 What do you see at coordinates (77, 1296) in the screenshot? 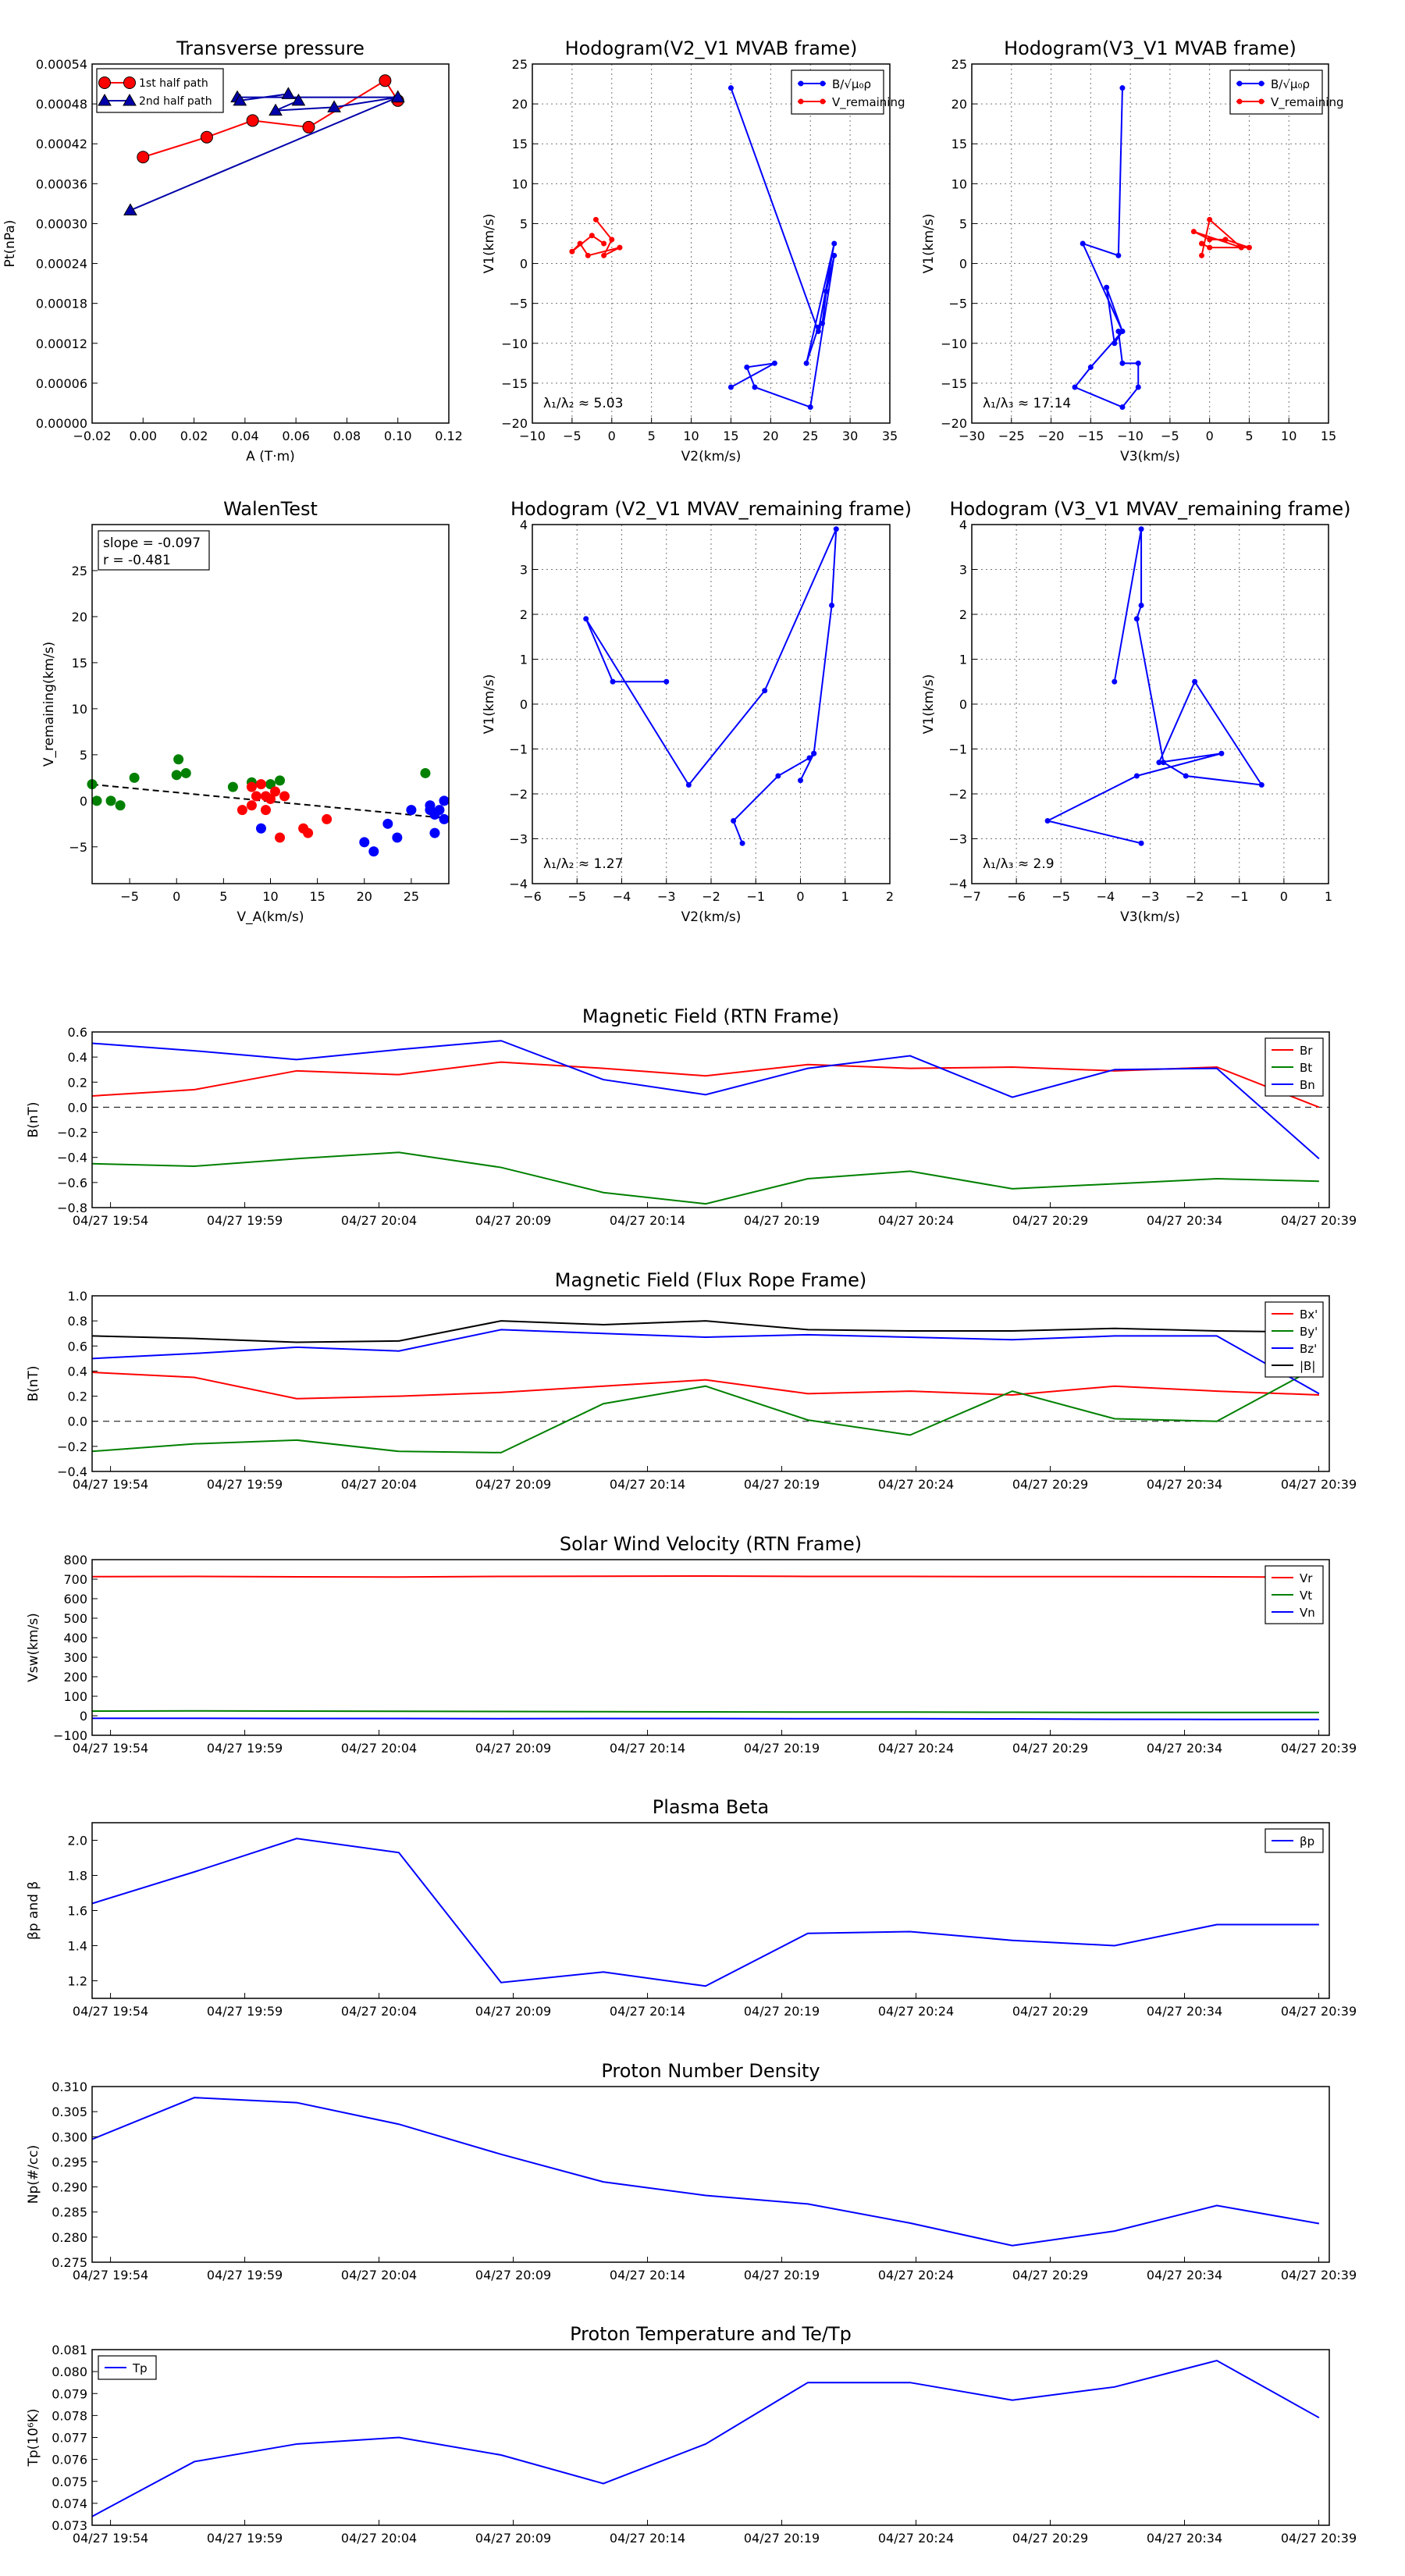
I see `mag_fr-ytick-label: 1.0` at bounding box center [77, 1296].